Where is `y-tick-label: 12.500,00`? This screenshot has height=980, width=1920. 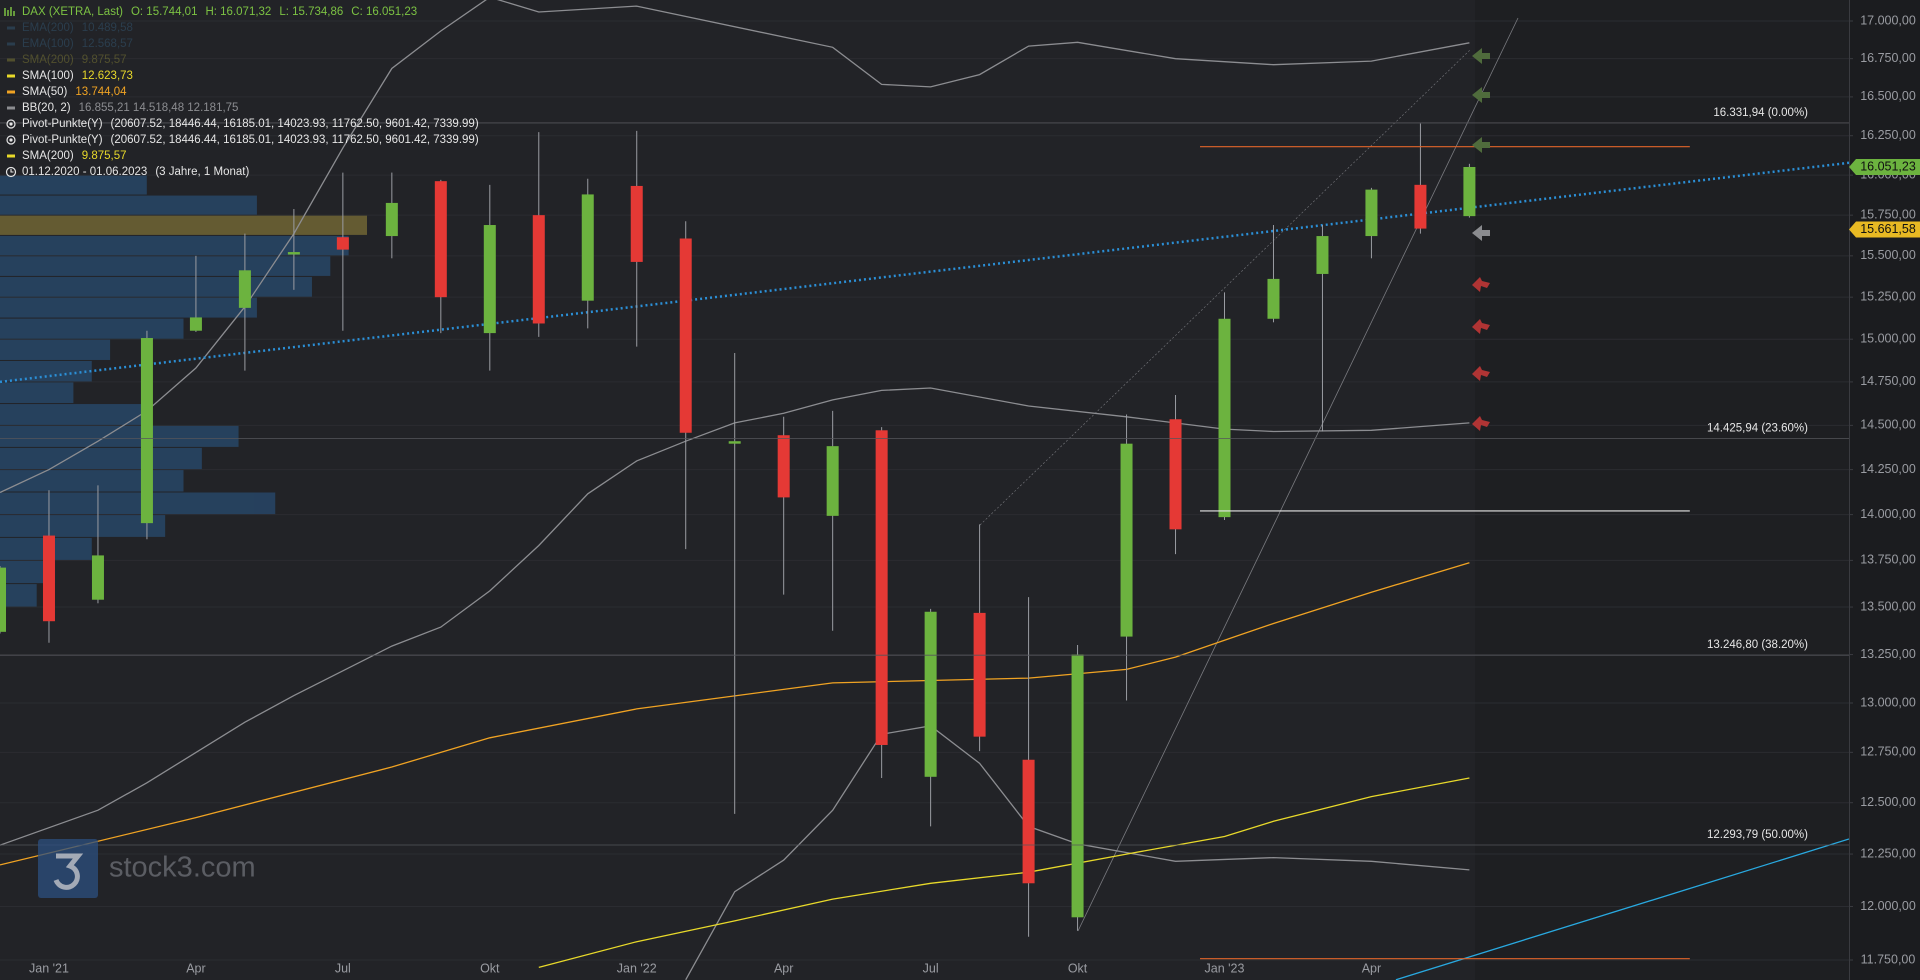
y-tick-label: 12.500,00 is located at coordinates (1888, 802).